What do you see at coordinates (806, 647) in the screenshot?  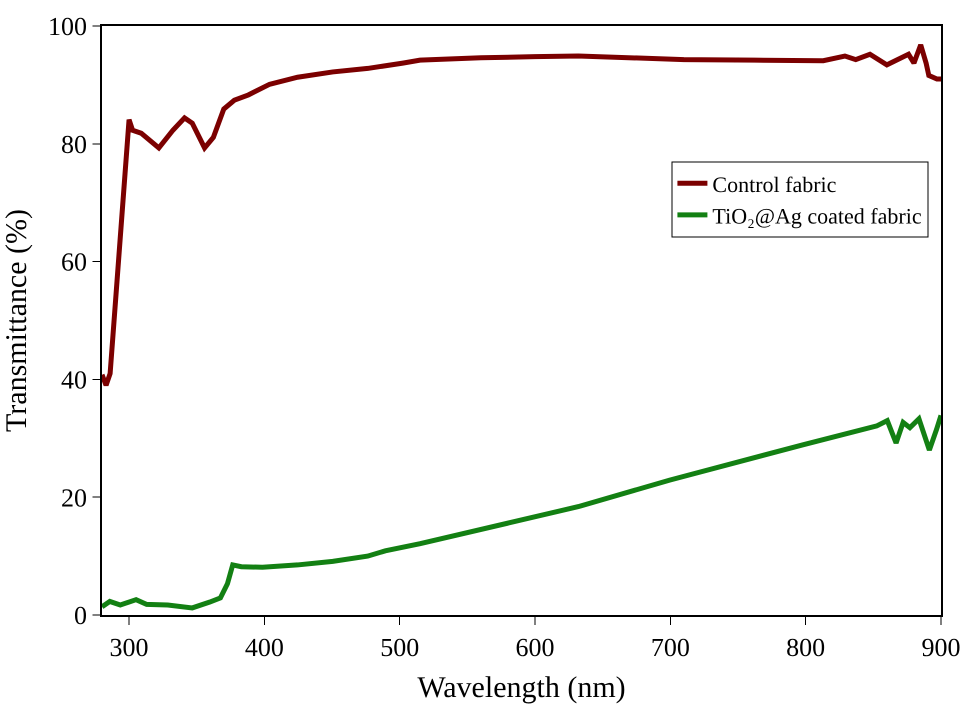 I see `x-tick-label: 800` at bounding box center [806, 647].